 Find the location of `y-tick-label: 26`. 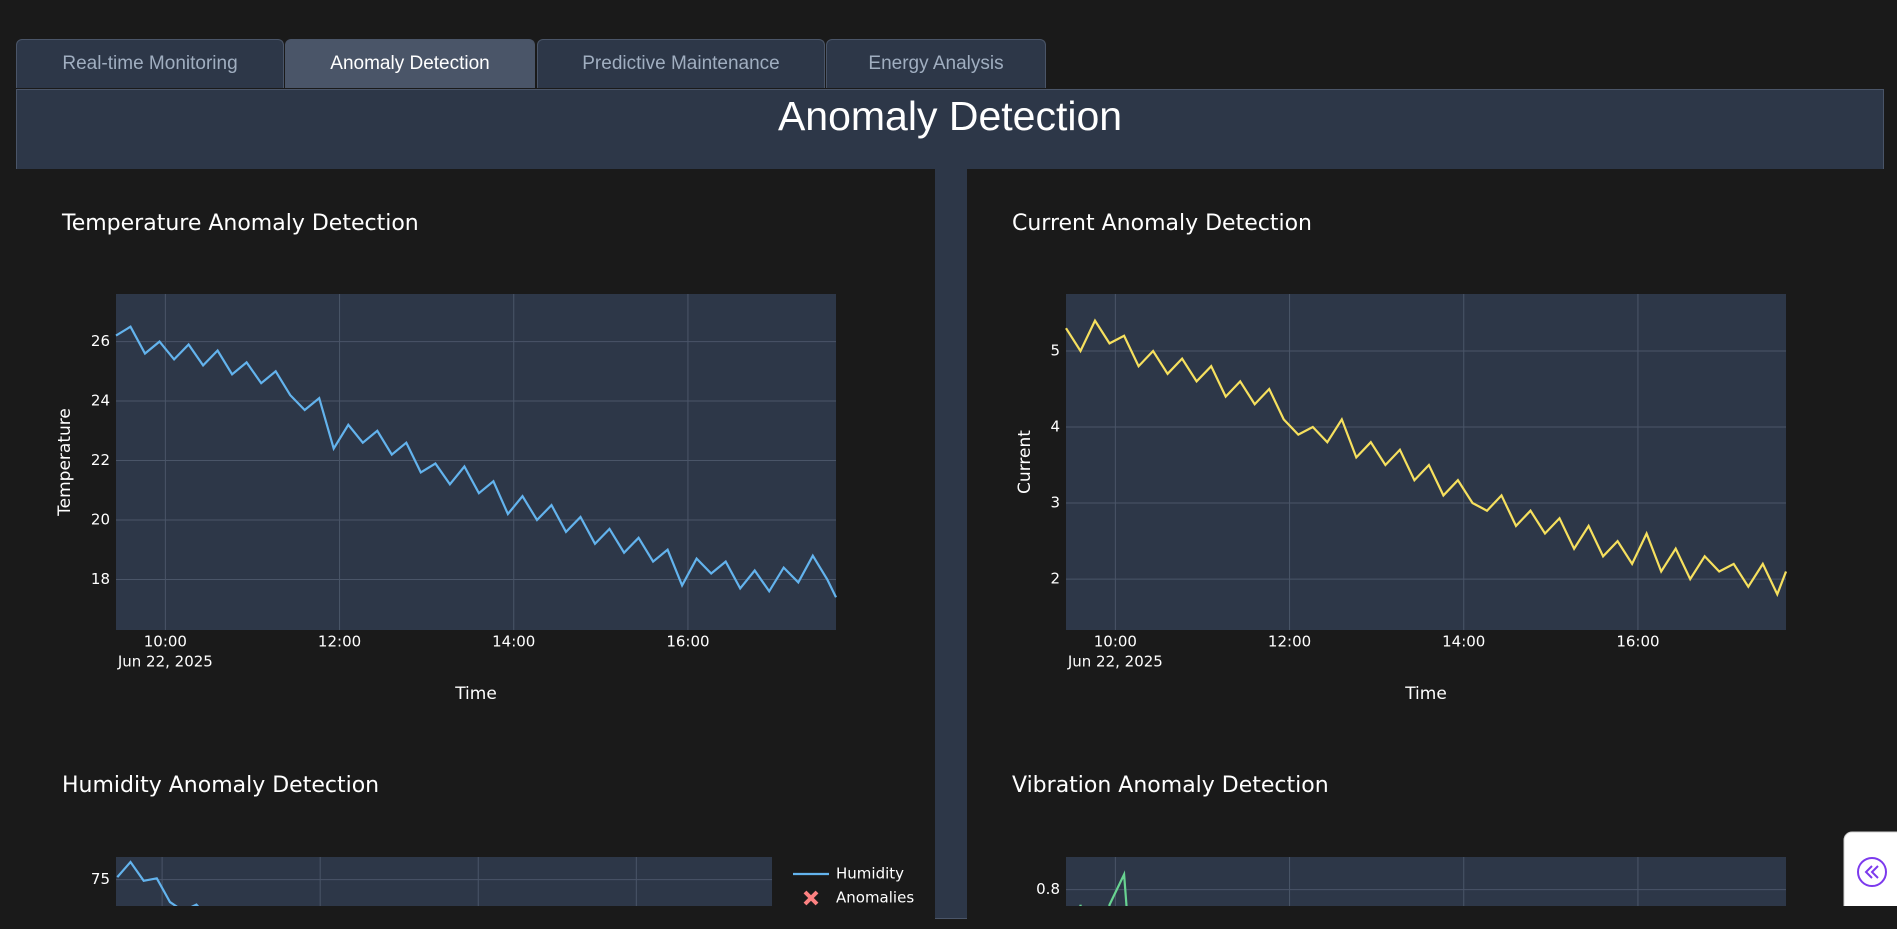

y-tick-label: 26 is located at coordinates (100, 341).